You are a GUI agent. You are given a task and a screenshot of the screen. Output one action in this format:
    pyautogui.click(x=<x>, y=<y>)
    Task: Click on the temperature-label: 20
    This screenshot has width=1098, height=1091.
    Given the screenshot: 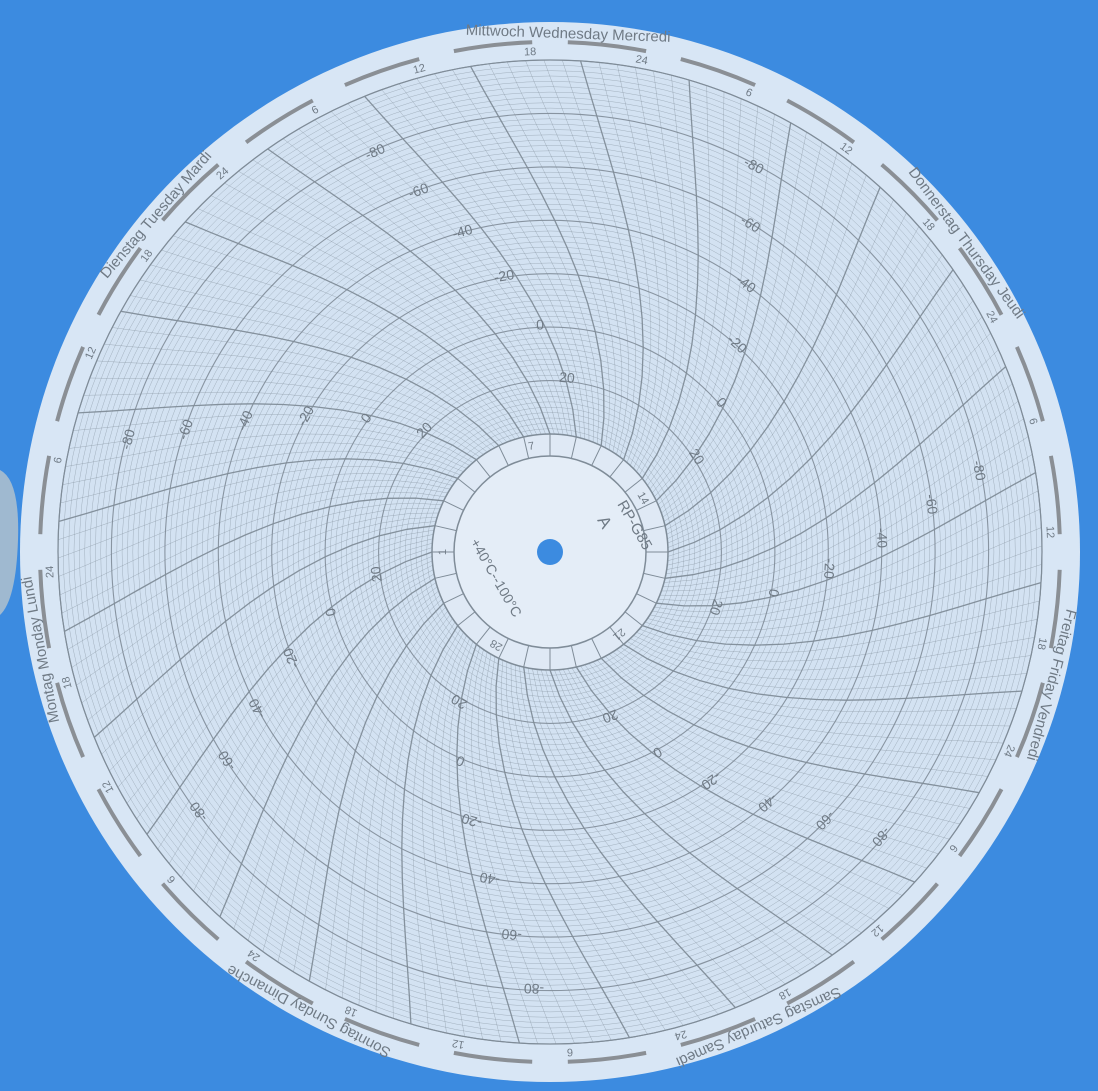 What is the action you would take?
    pyautogui.click(x=566, y=377)
    